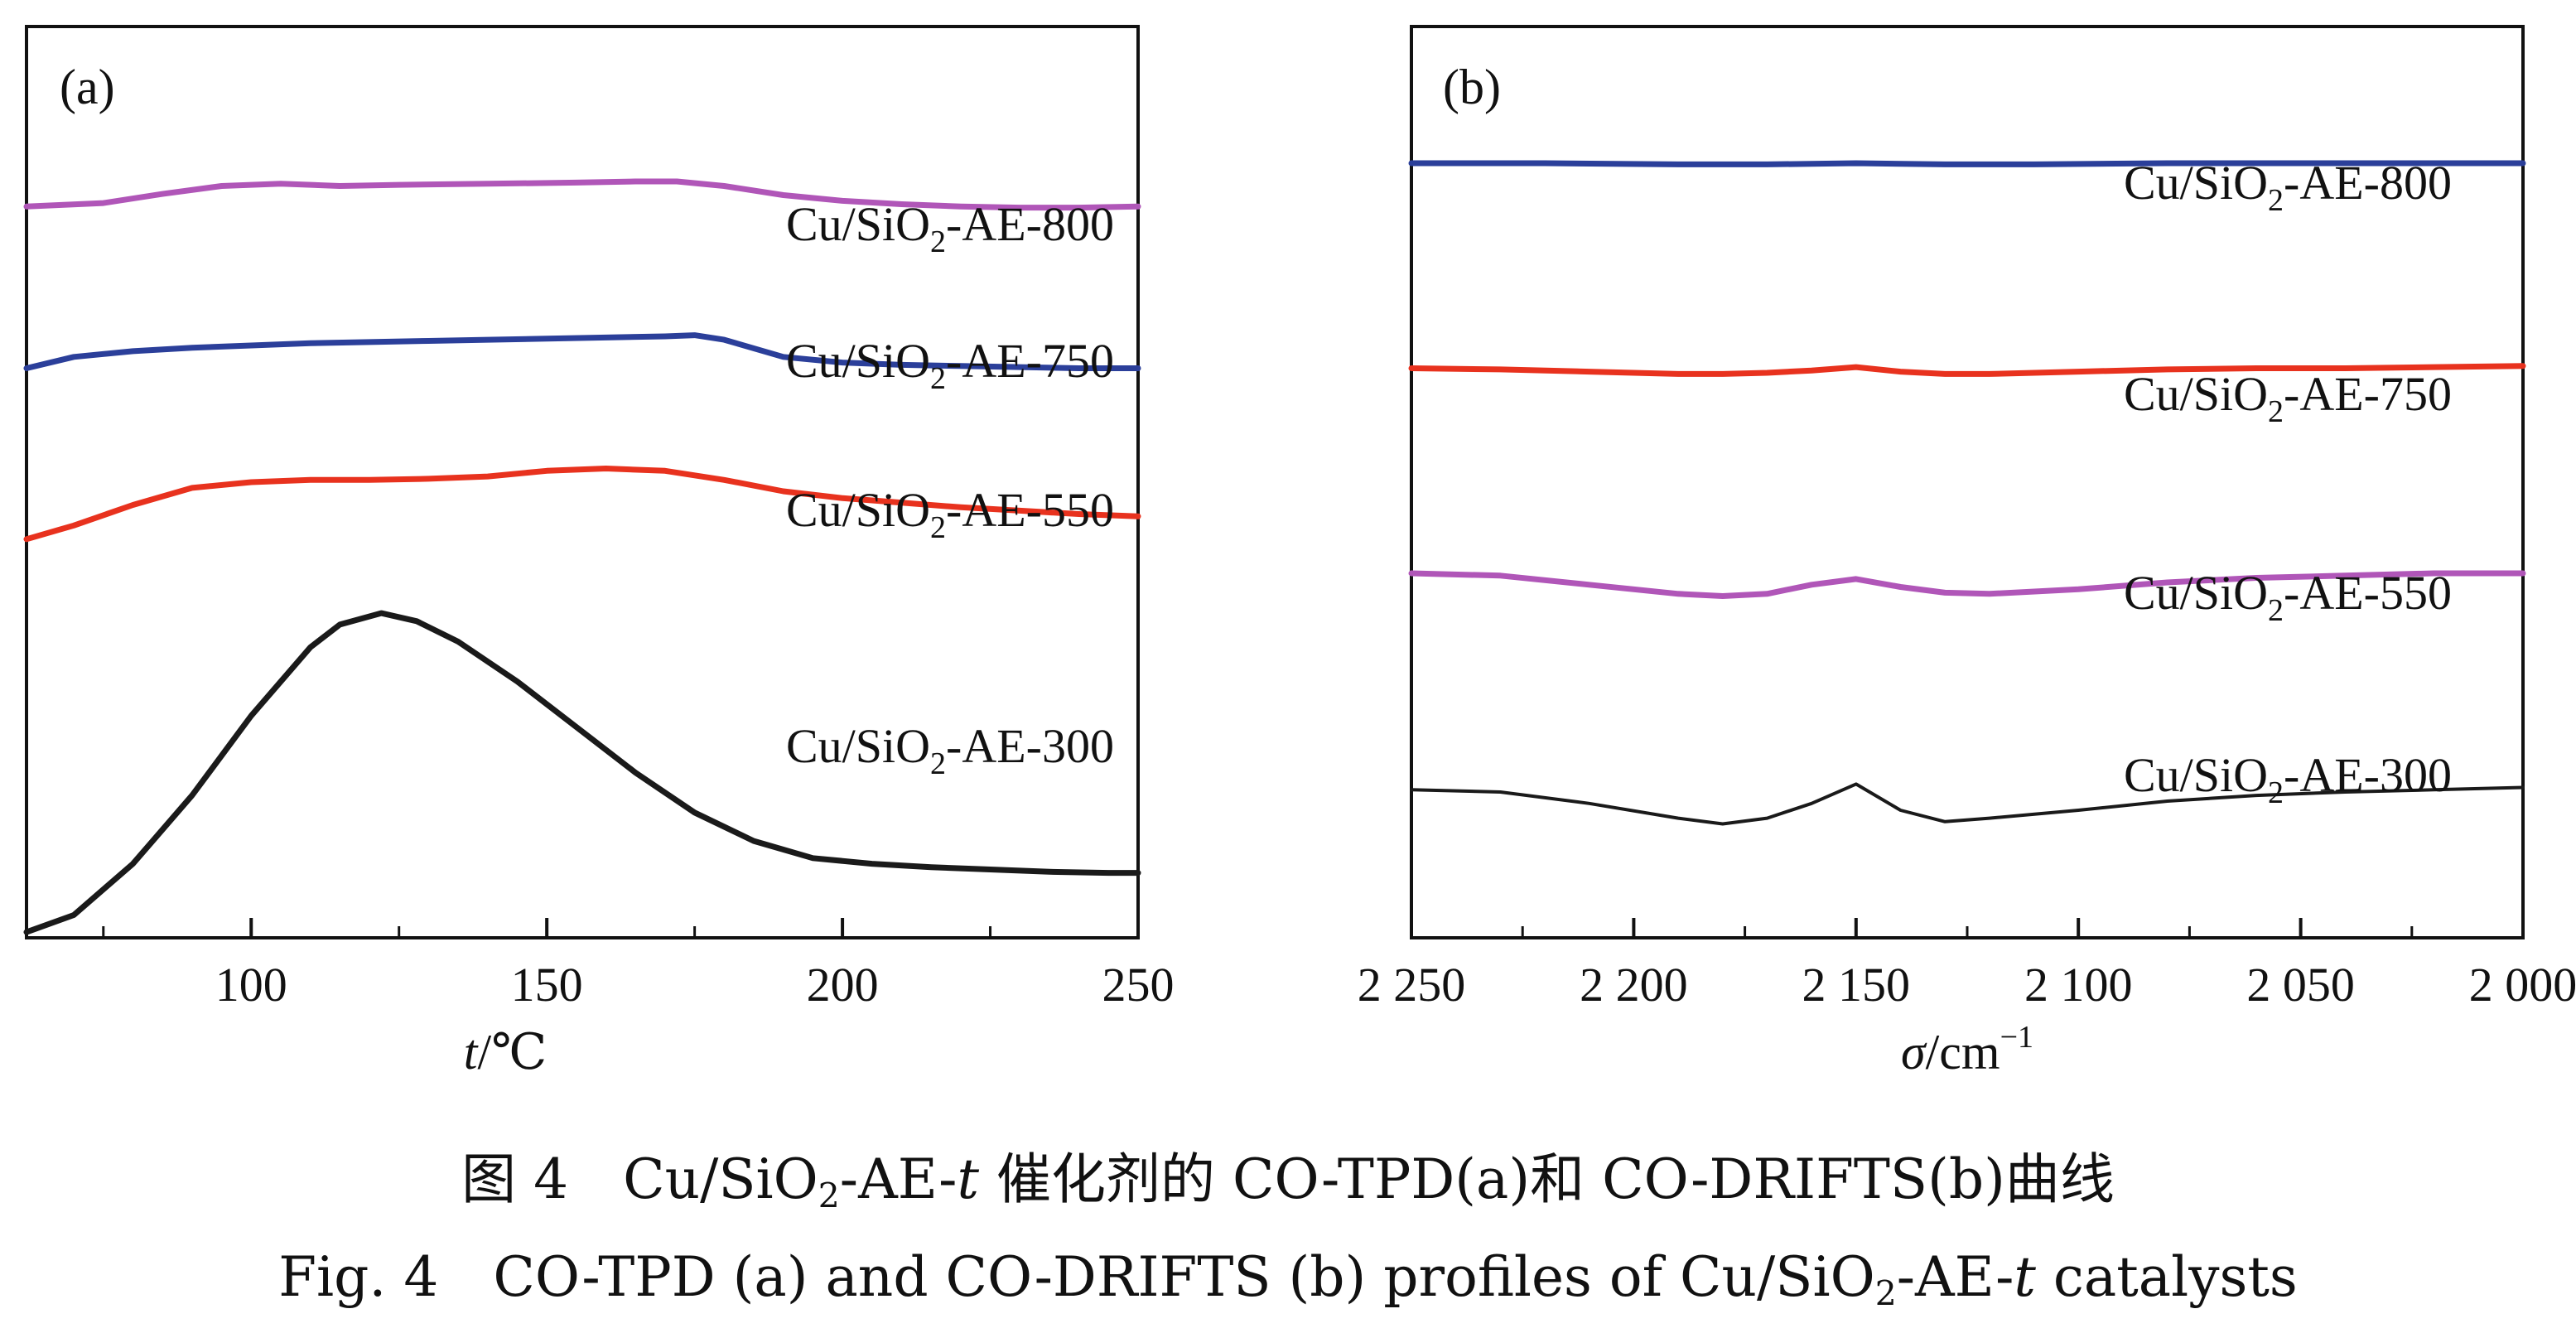  Describe the element at coordinates (2079, 985) in the screenshot. I see `x-tick-label: 2 100` at that location.